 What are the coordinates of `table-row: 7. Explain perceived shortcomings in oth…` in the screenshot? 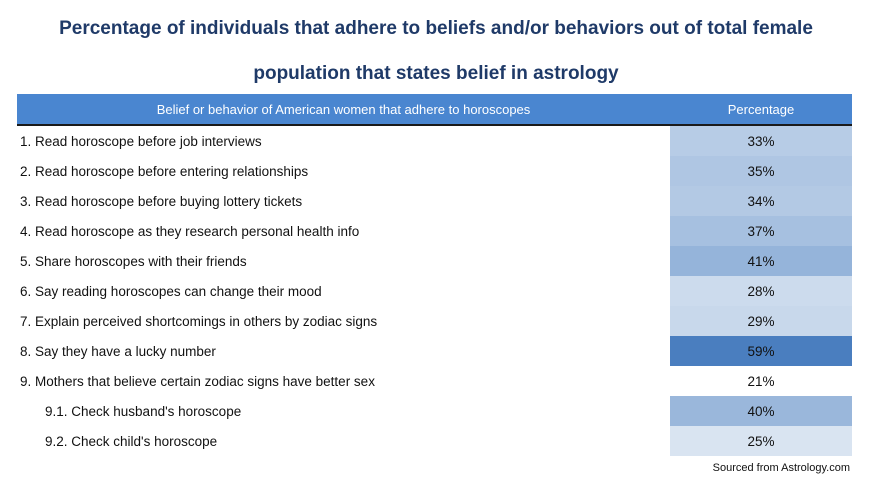 It's located at (434, 321).